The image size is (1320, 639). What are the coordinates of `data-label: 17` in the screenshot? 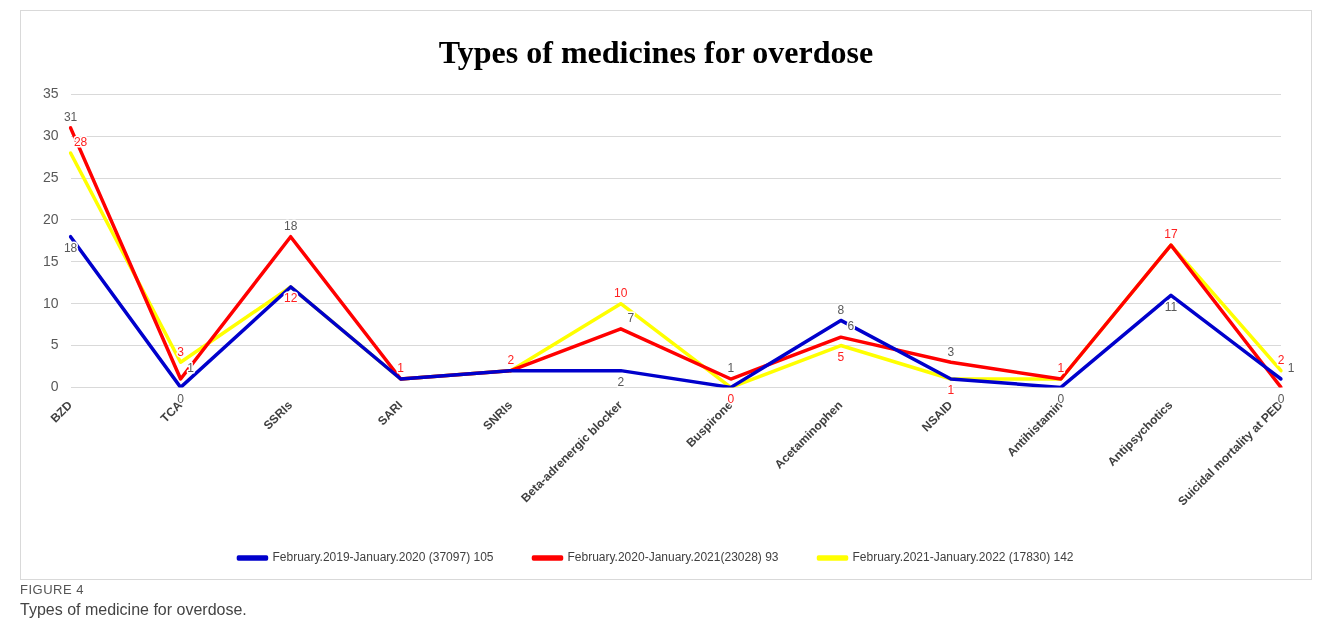 It's located at (1171, 234).